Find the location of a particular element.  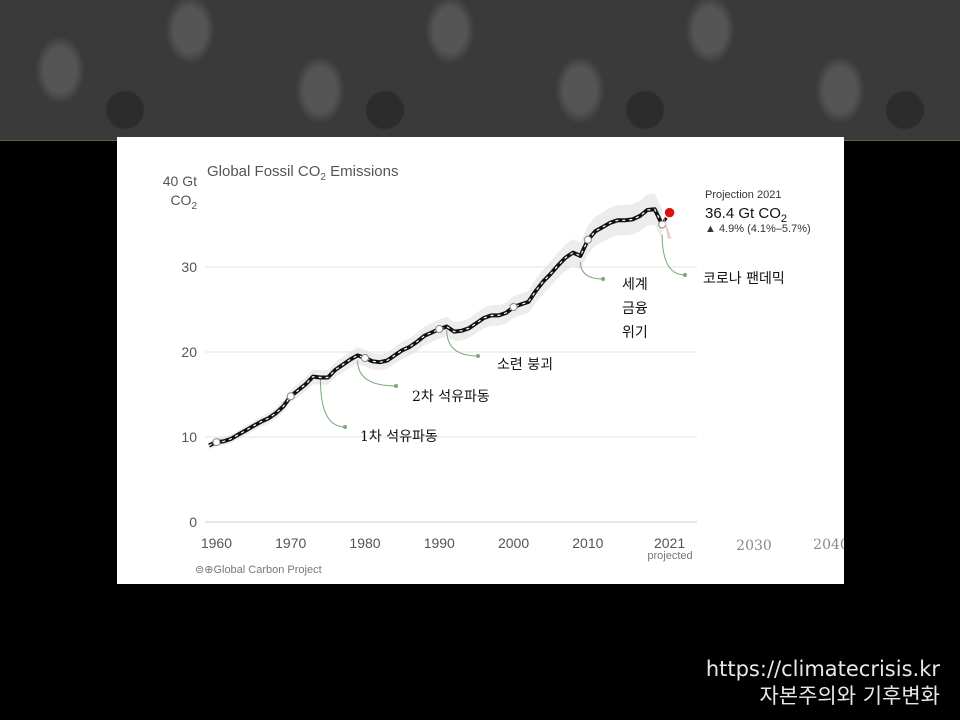

projected-label: projected is located at coordinates (669, 556).